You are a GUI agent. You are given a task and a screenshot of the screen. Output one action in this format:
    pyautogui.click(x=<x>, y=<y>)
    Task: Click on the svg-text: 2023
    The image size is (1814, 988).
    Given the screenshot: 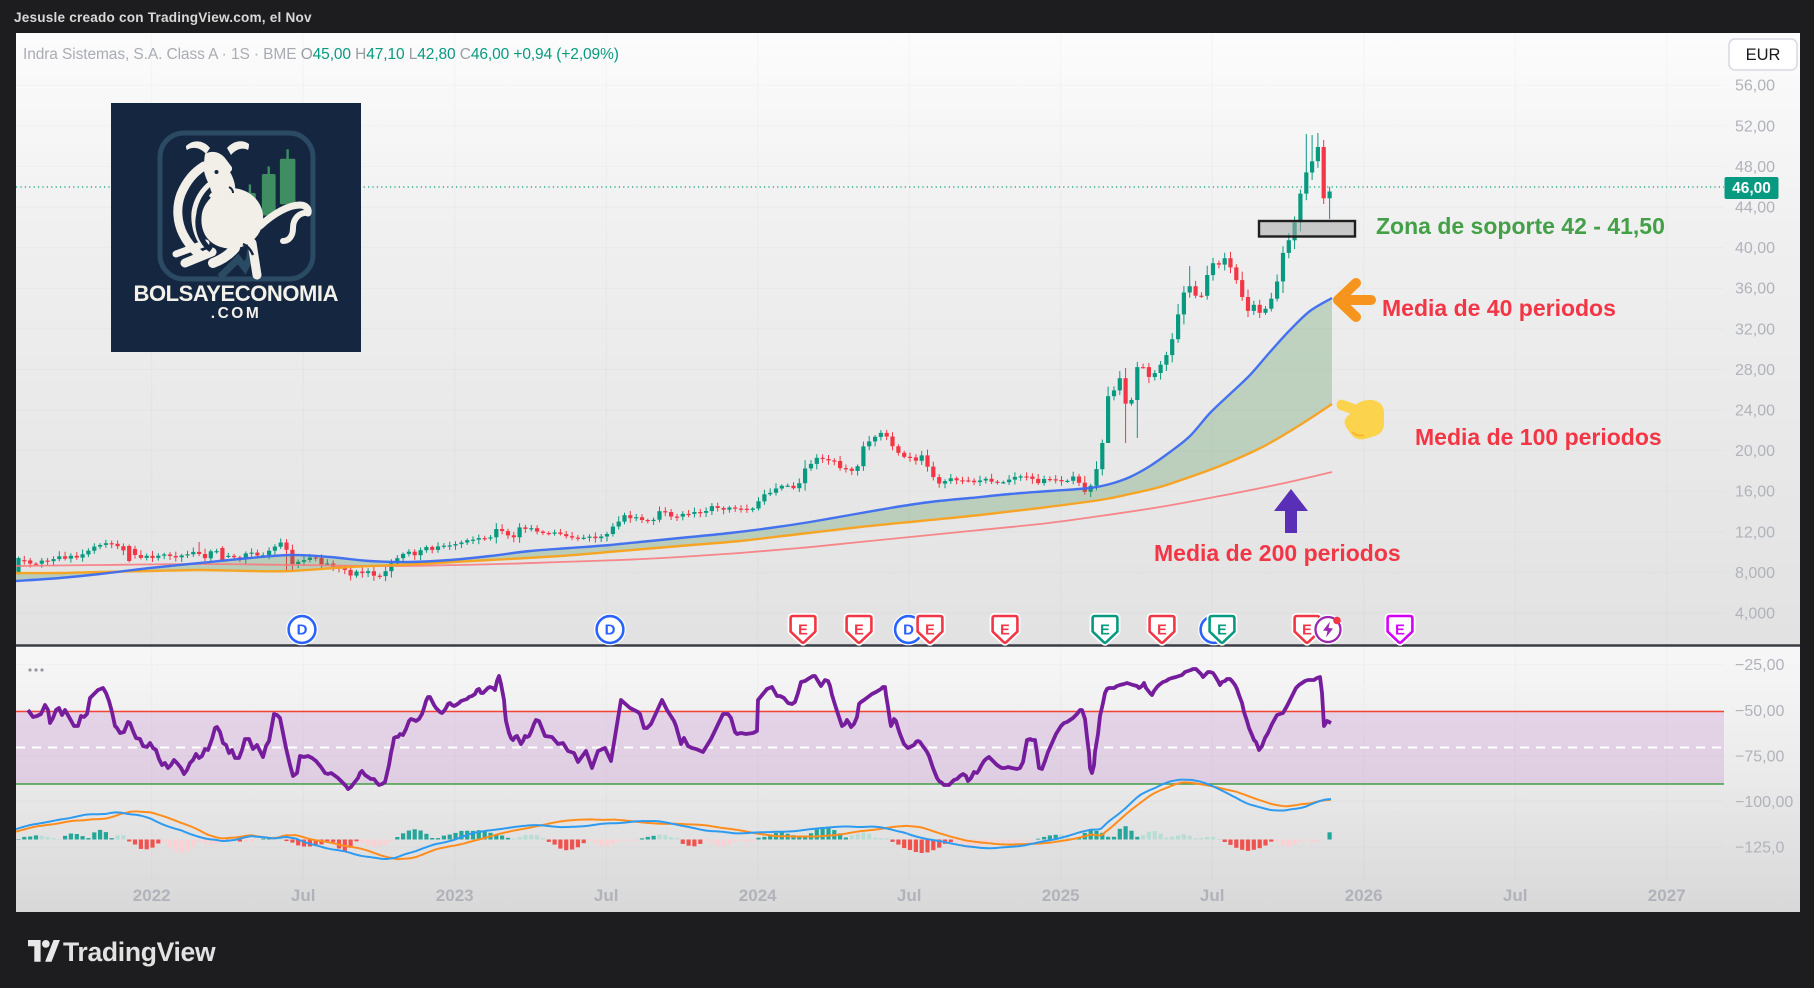 What is the action you would take?
    pyautogui.click(x=455, y=895)
    